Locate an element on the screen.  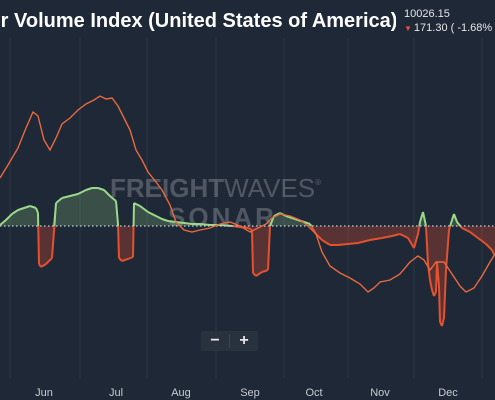
zoom-in-button: + is located at coordinates (244, 340).